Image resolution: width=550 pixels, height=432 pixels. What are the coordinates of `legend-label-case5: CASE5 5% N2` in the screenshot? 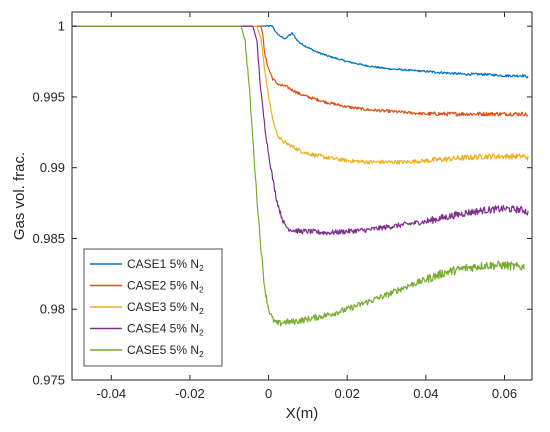 It's located at (165, 351).